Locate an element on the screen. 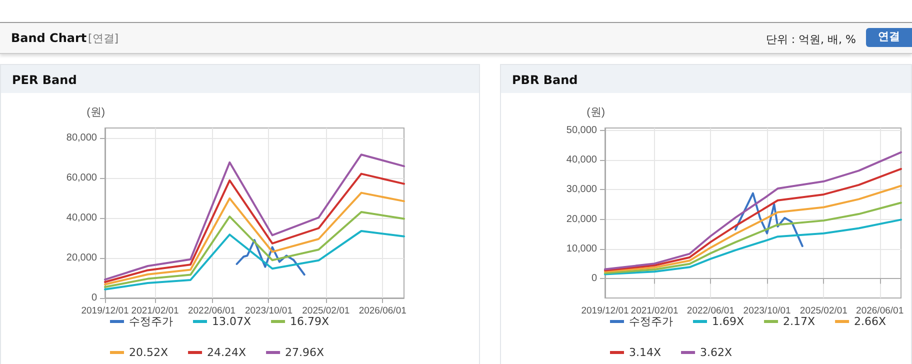  chart-title: PER Band is located at coordinates (240, 79).